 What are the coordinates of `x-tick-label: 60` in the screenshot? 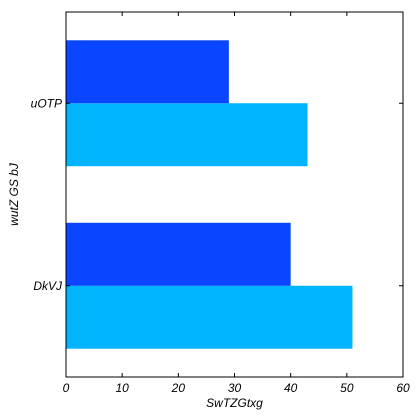 It's located at (403, 388).